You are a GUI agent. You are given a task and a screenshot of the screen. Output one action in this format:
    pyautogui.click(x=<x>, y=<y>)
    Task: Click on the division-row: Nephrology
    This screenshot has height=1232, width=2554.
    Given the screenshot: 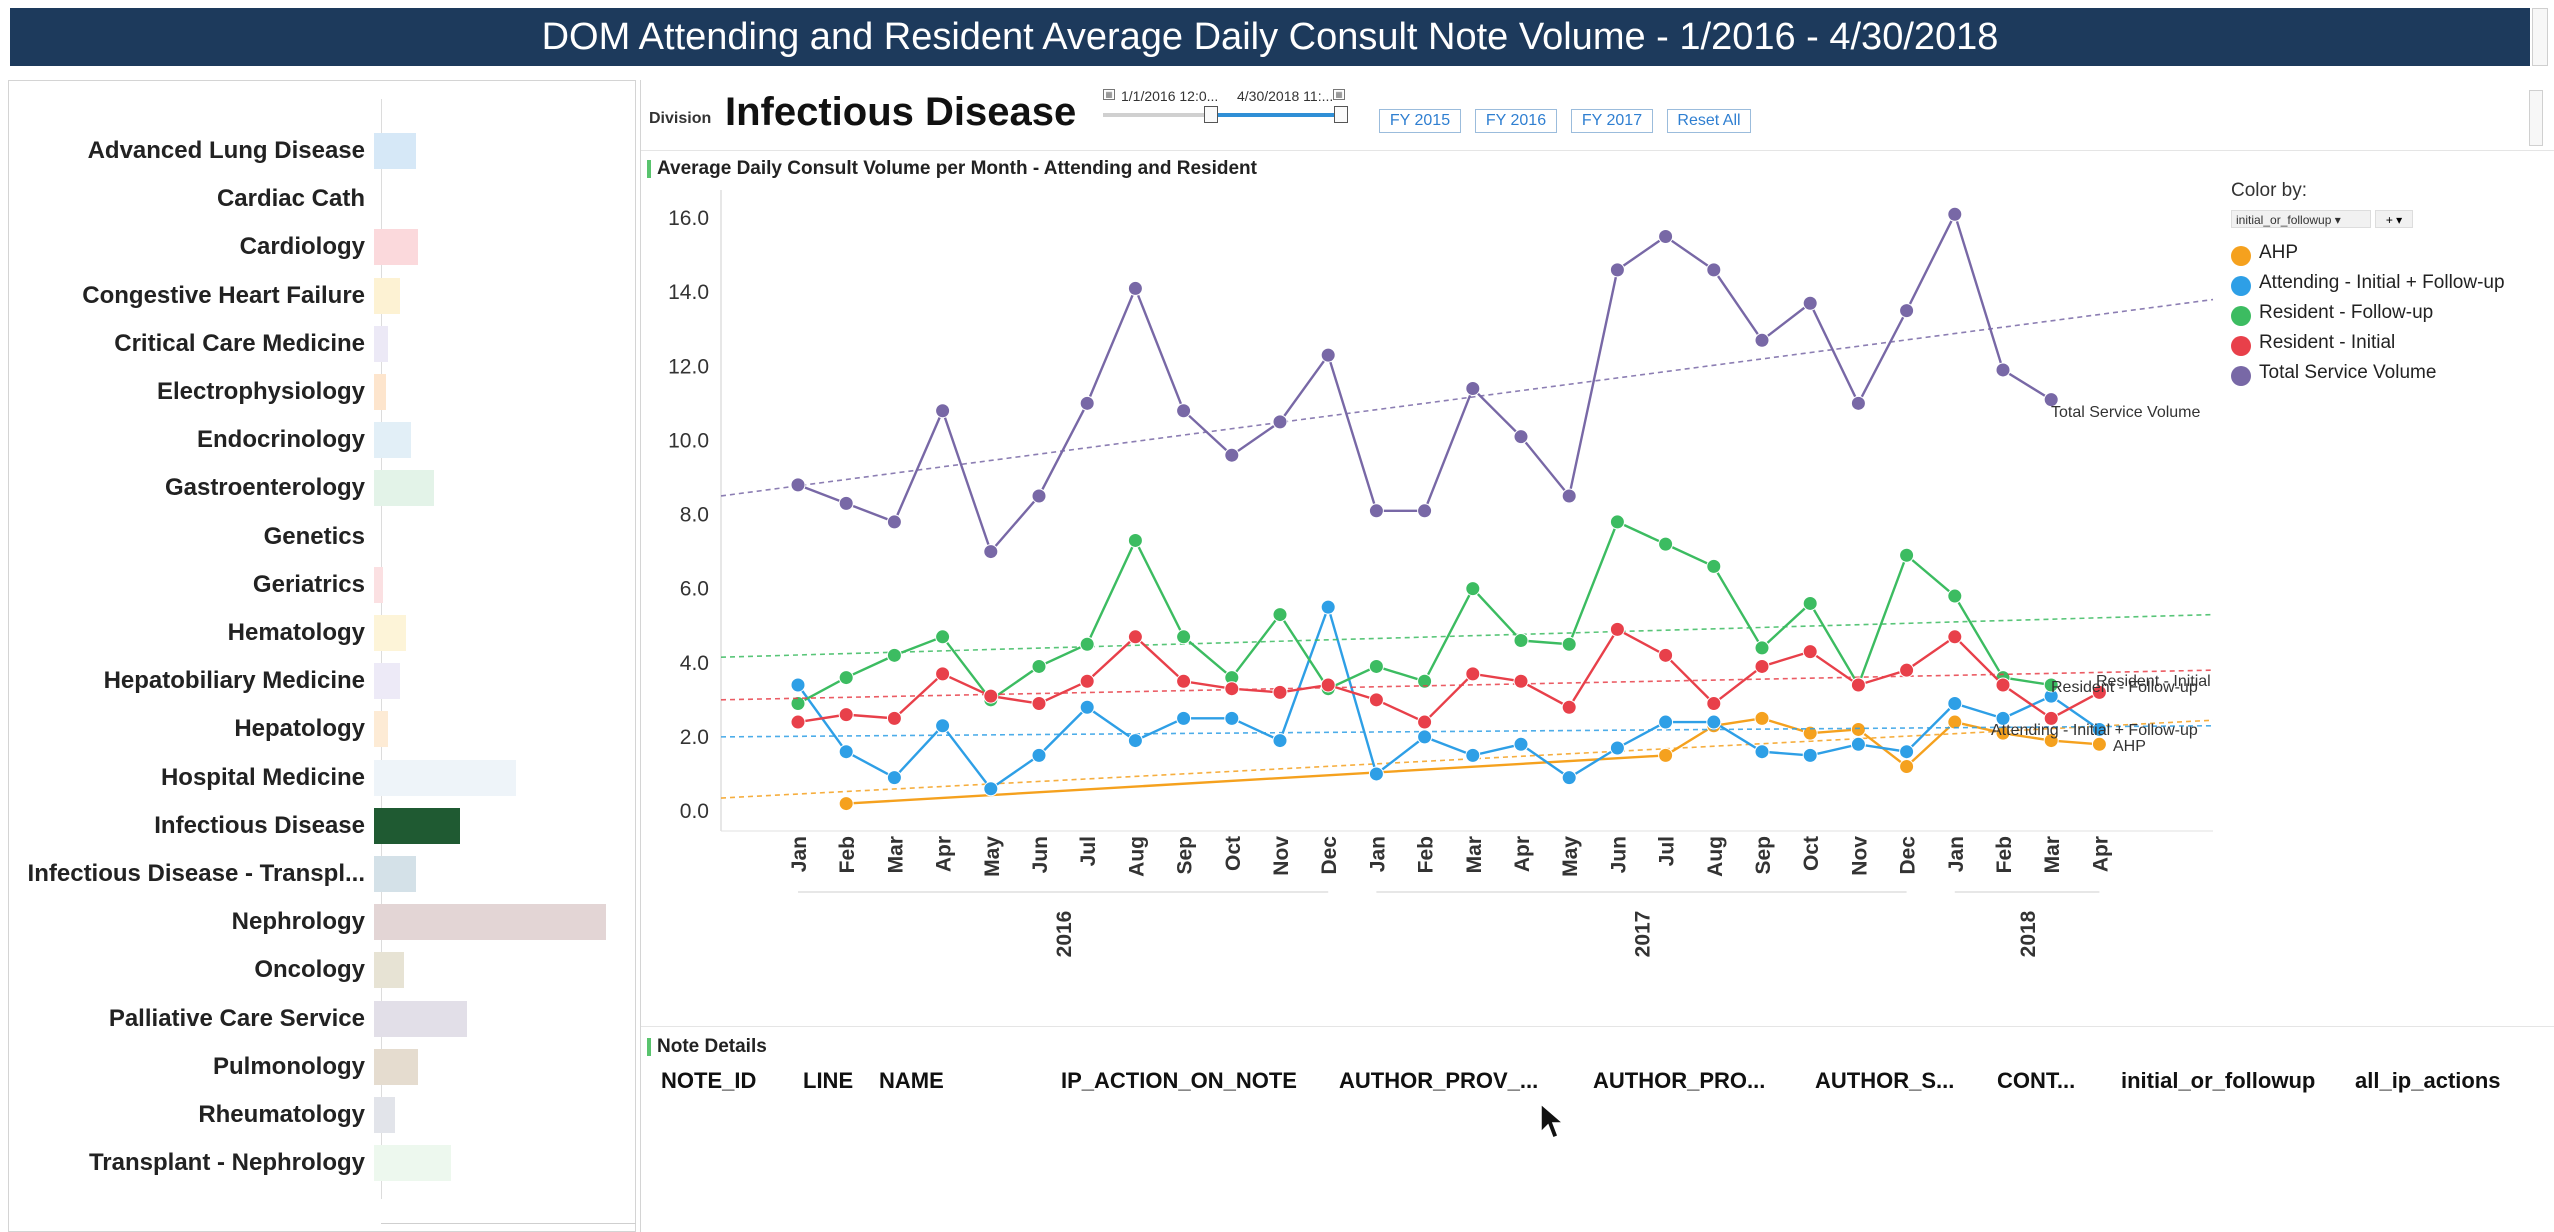 What is the action you would take?
    pyautogui.click(x=319, y=922)
    